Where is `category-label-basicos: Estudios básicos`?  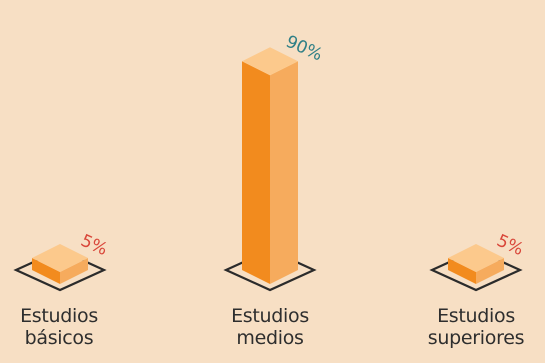 category-label-basicos: Estudios básicos is located at coordinates (59, 327).